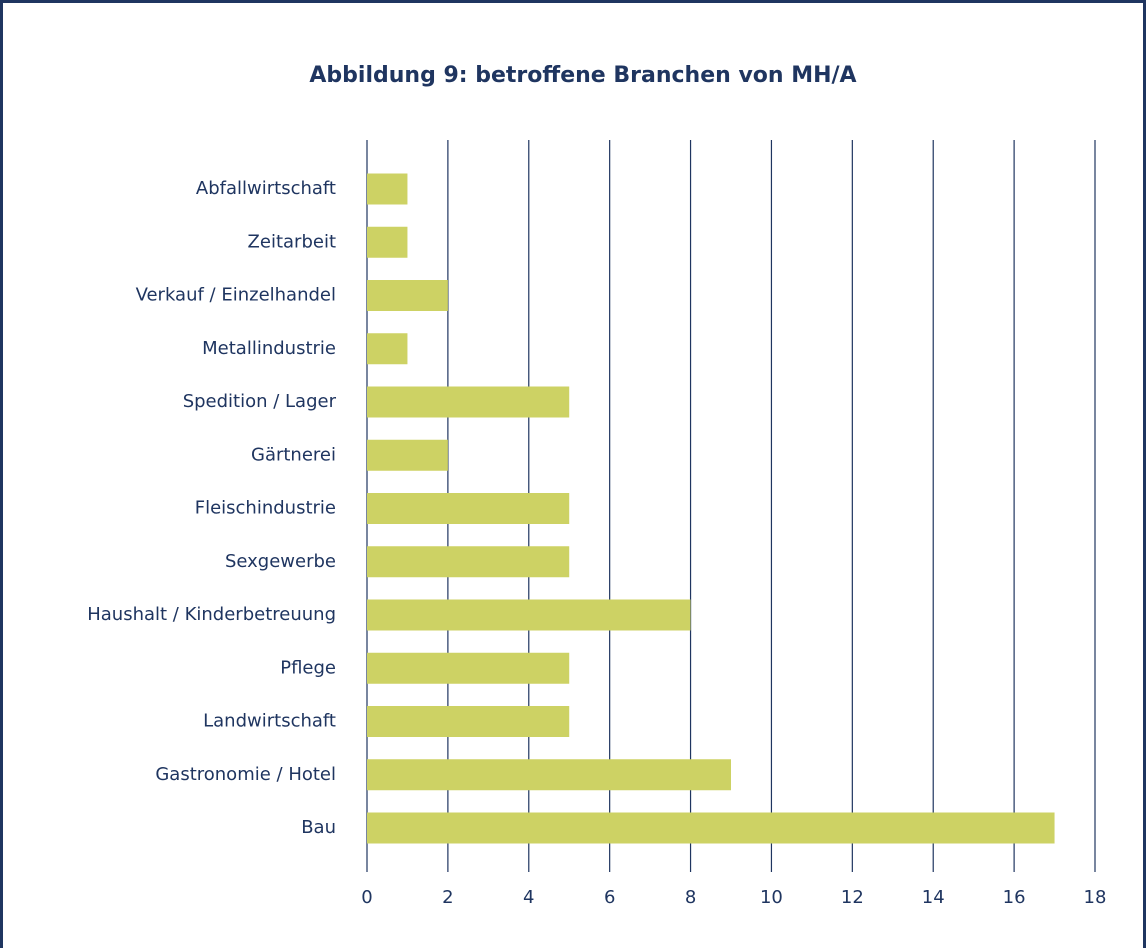  I want to click on y-tick-label: Zeitarbeit, so click(292, 241).